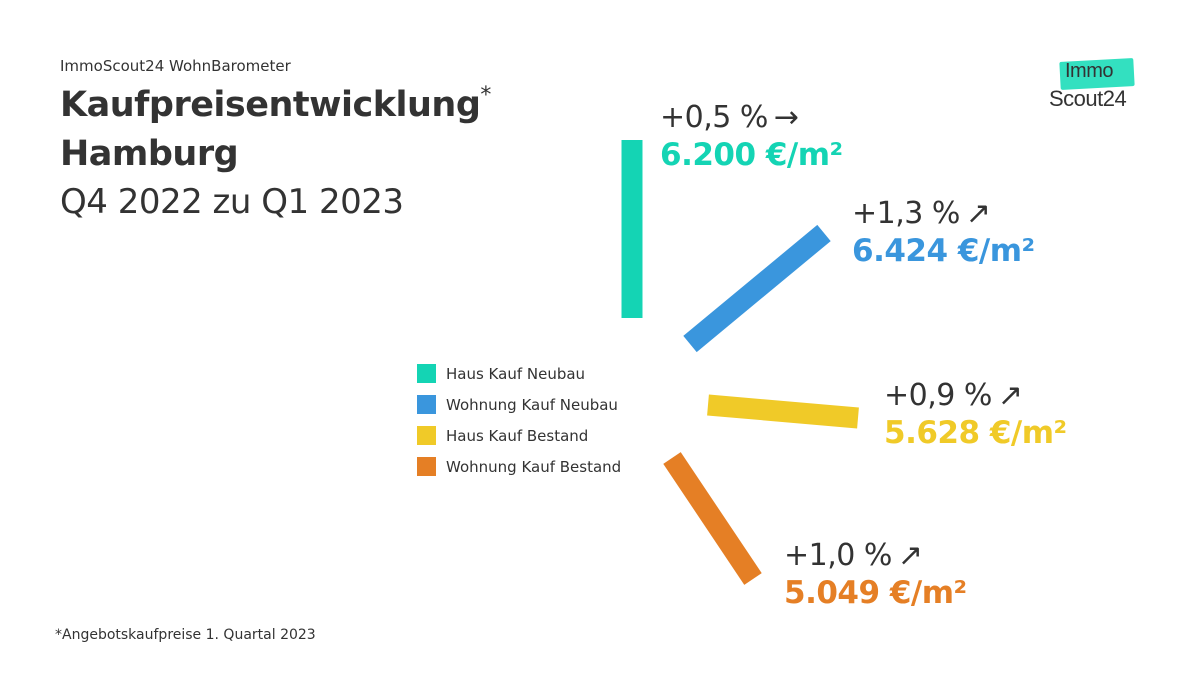  I want to click on price-label: 6.424 €/m², so click(943, 251).